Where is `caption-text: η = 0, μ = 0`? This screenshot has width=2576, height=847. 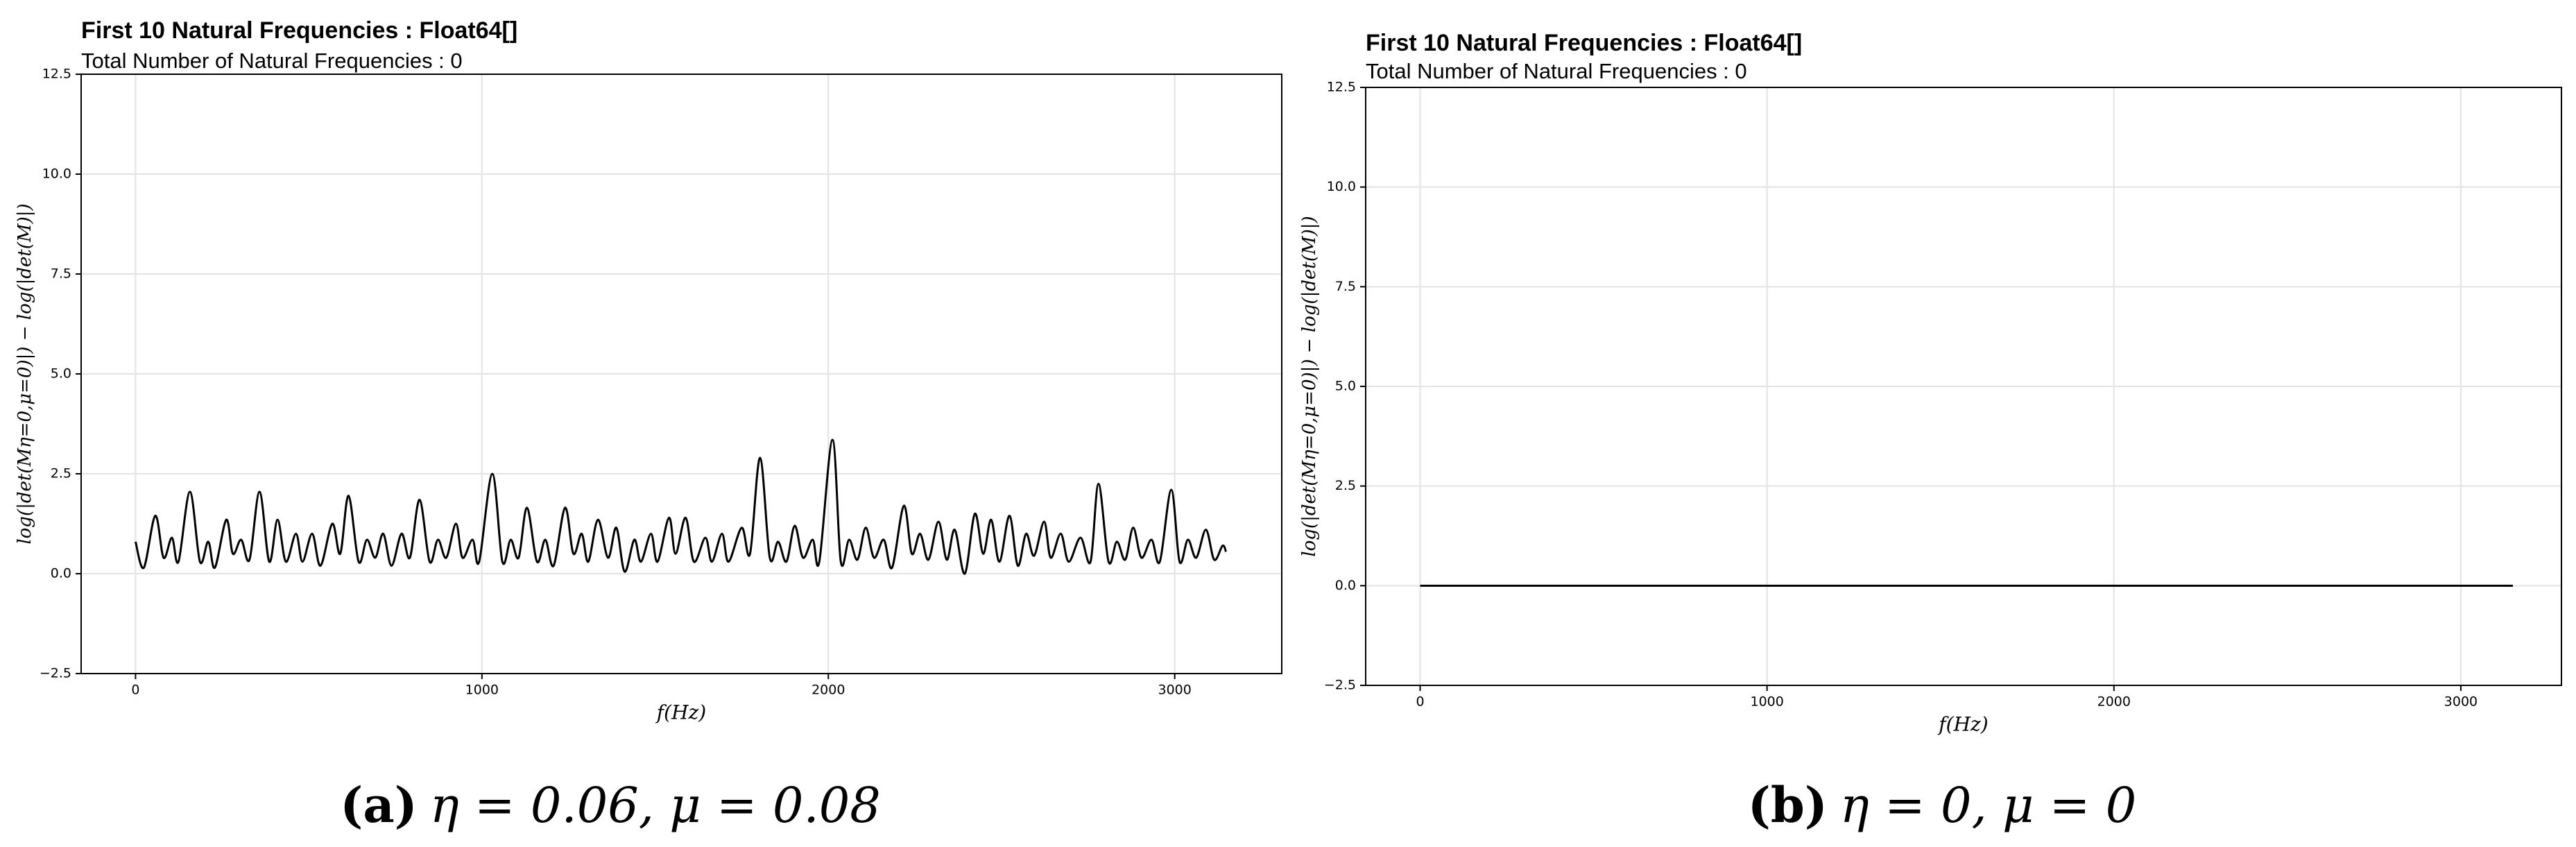 caption-text: η = 0, μ = 0 is located at coordinates (1988, 805).